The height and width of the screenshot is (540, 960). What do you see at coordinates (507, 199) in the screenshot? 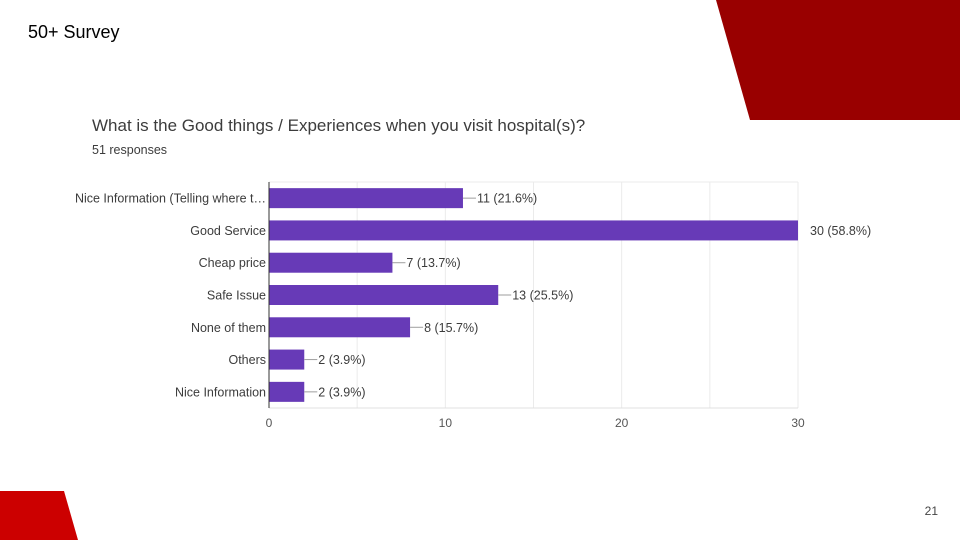
I see `data-label: 11 (21.6%)` at bounding box center [507, 199].